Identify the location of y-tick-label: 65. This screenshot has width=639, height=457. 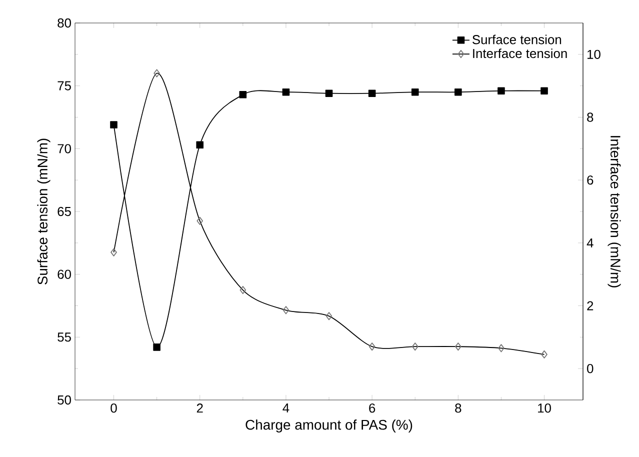
(64, 211).